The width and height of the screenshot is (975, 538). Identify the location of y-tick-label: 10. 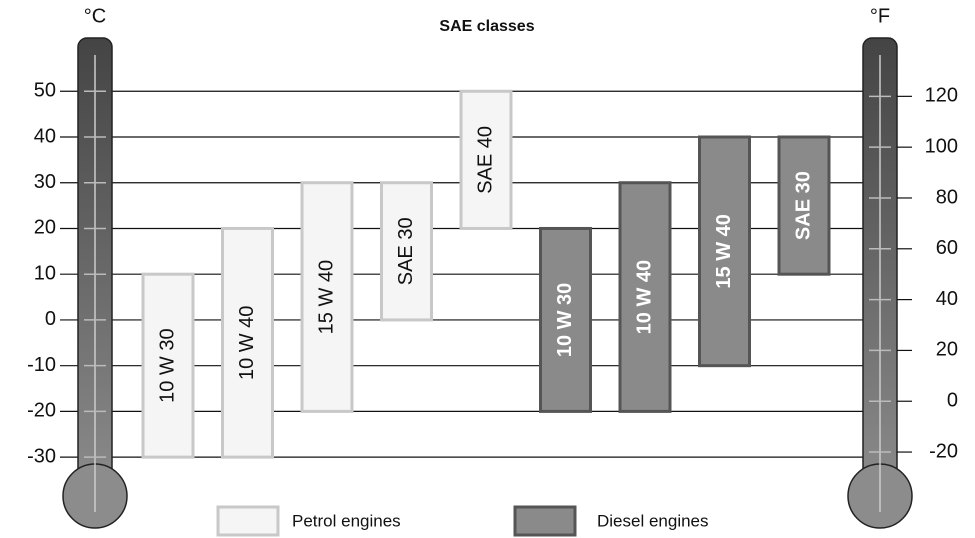
(45, 273).